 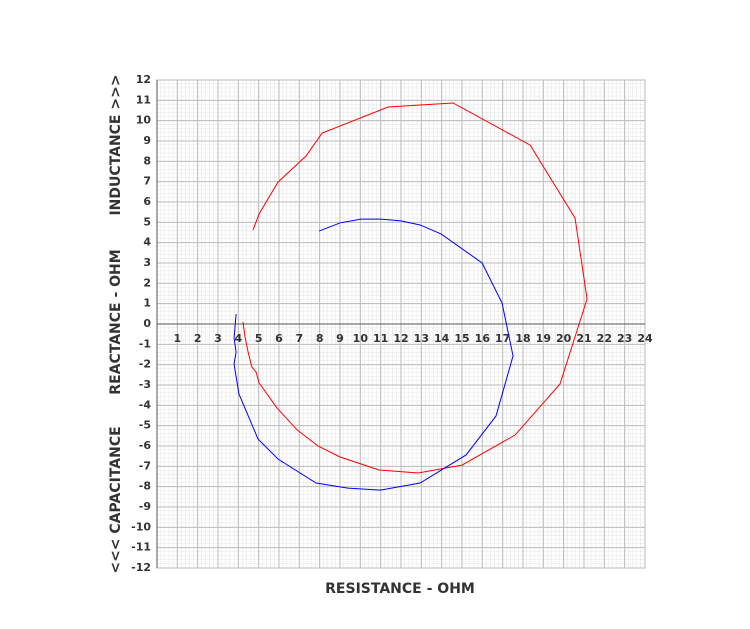 What do you see at coordinates (543, 338) in the screenshot?
I see `x-tick-label: 19` at bounding box center [543, 338].